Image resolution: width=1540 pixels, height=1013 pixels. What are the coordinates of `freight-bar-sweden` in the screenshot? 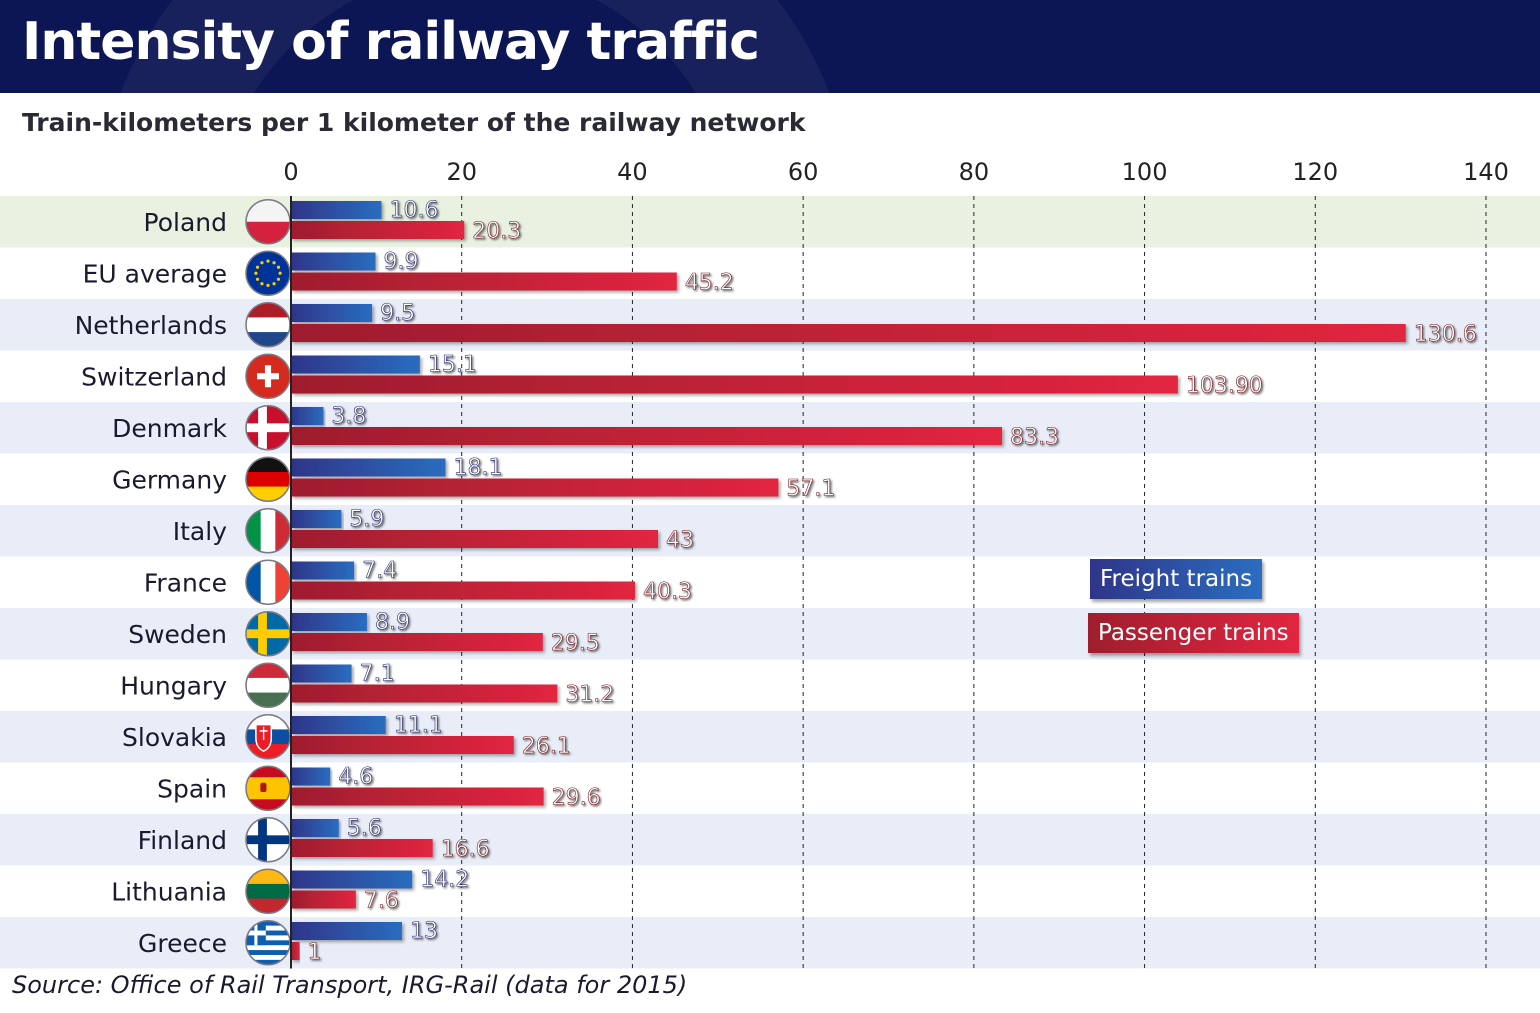 It's located at (329, 622).